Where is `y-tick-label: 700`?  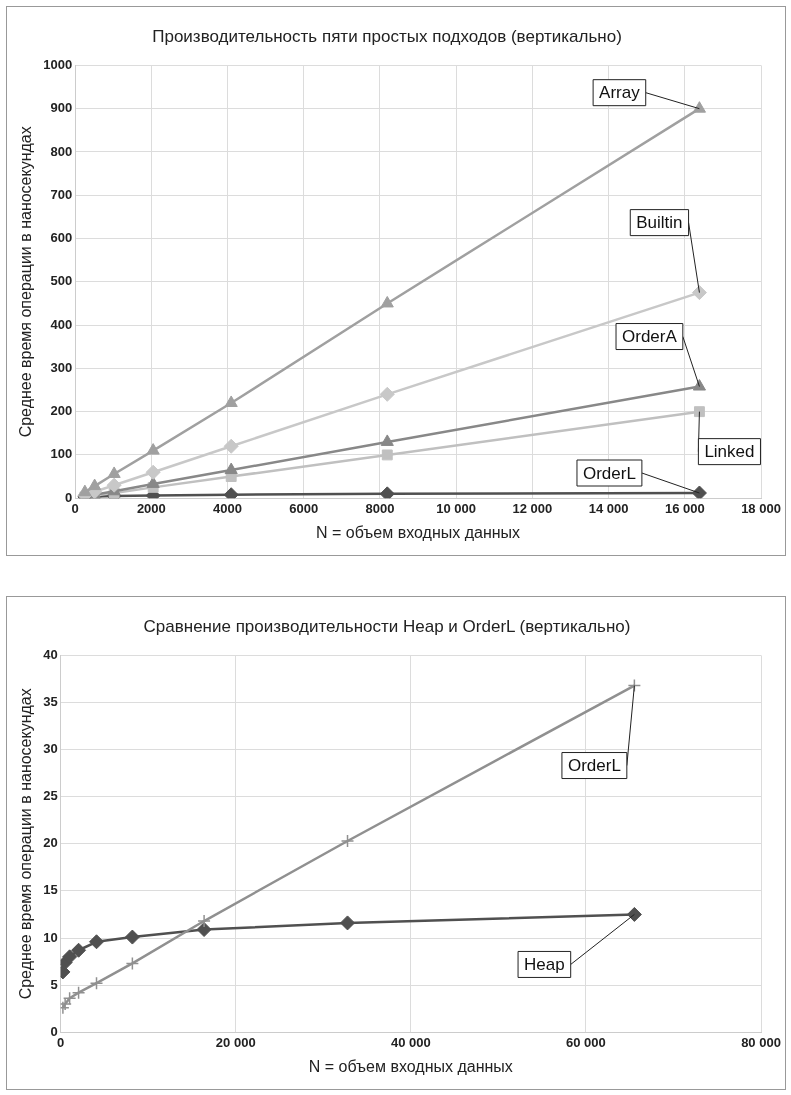
y-tick-label: 700 is located at coordinates (61, 194).